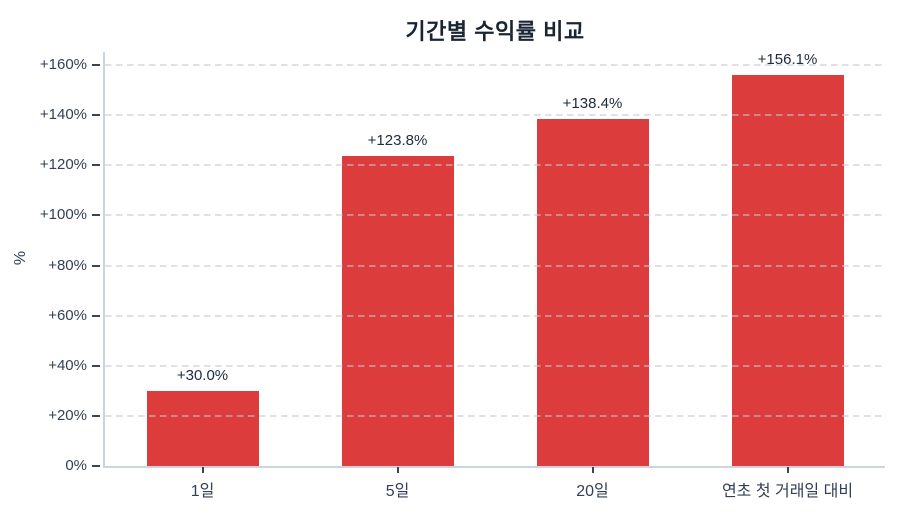 The width and height of the screenshot is (900, 514). I want to click on y-tick-label: +140%, so click(63, 115).